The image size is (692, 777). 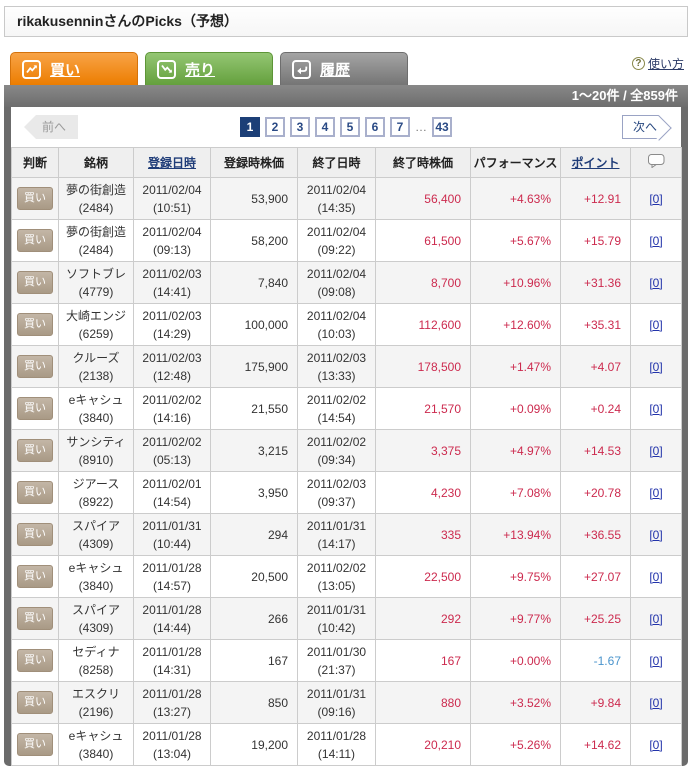 I want to click on stock-cell: クルーズ (2138), so click(x=96, y=366).